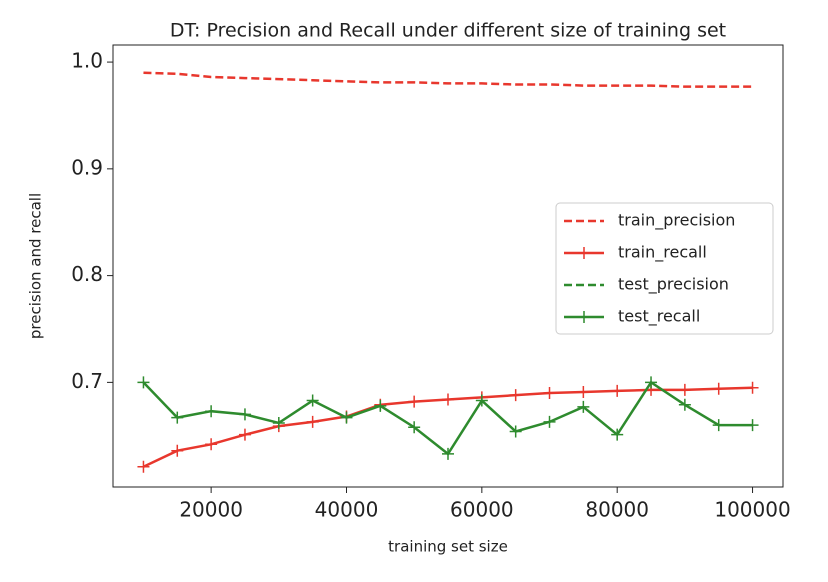 Image resolution: width=828 pixels, height=582 pixels. What do you see at coordinates (211, 510) in the screenshot?
I see `x-tick-label: 20000` at bounding box center [211, 510].